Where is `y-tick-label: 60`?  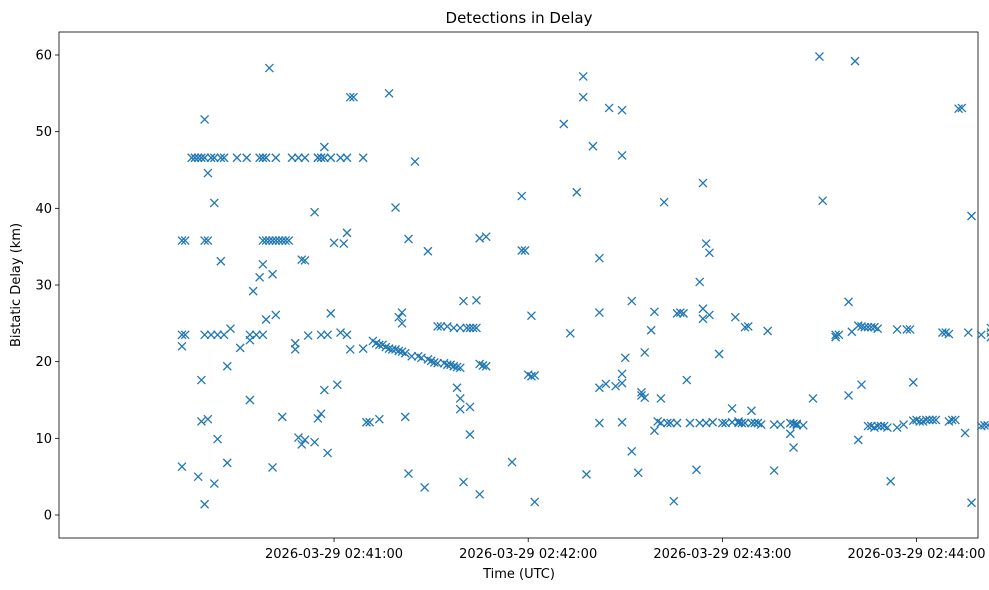
y-tick-label: 60 is located at coordinates (43, 56).